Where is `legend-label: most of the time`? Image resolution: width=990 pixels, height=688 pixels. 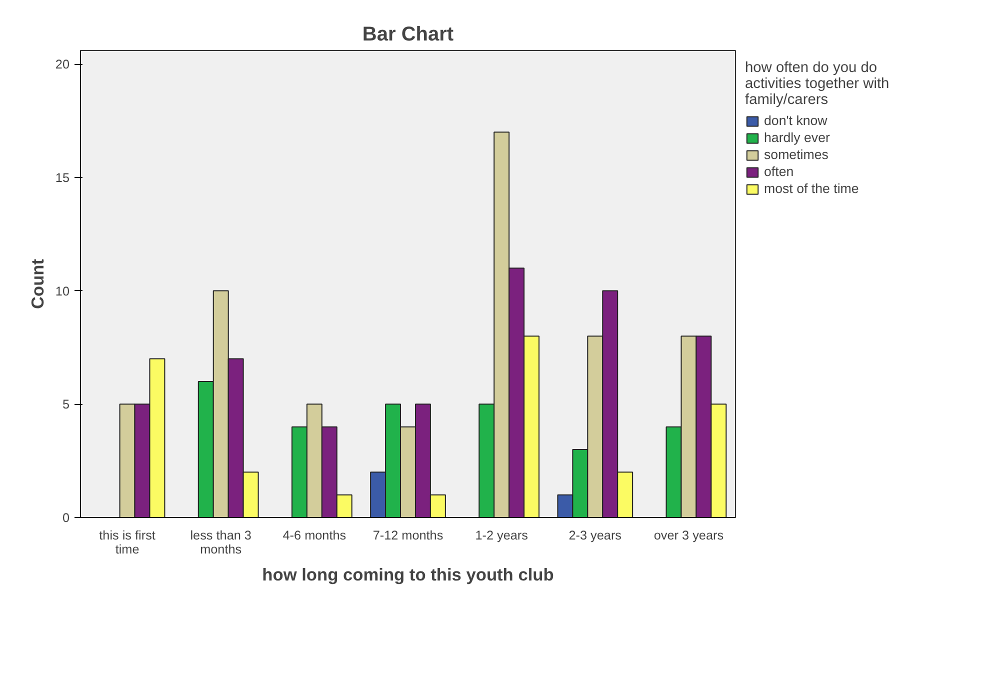
legend-label: most of the time is located at coordinates (811, 188).